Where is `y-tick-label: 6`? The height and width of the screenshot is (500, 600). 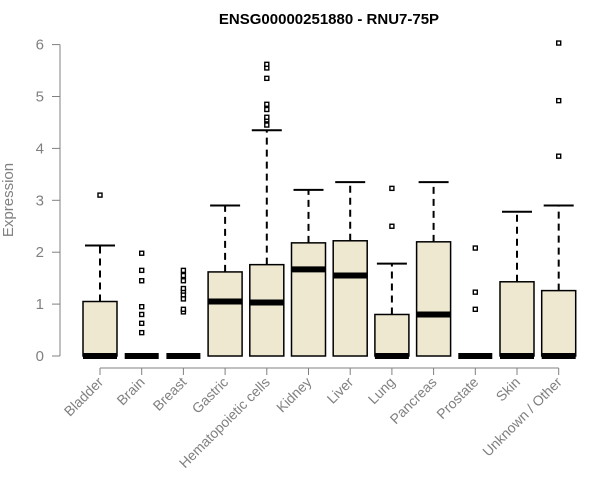
y-tick-label: 6 is located at coordinates (40, 45).